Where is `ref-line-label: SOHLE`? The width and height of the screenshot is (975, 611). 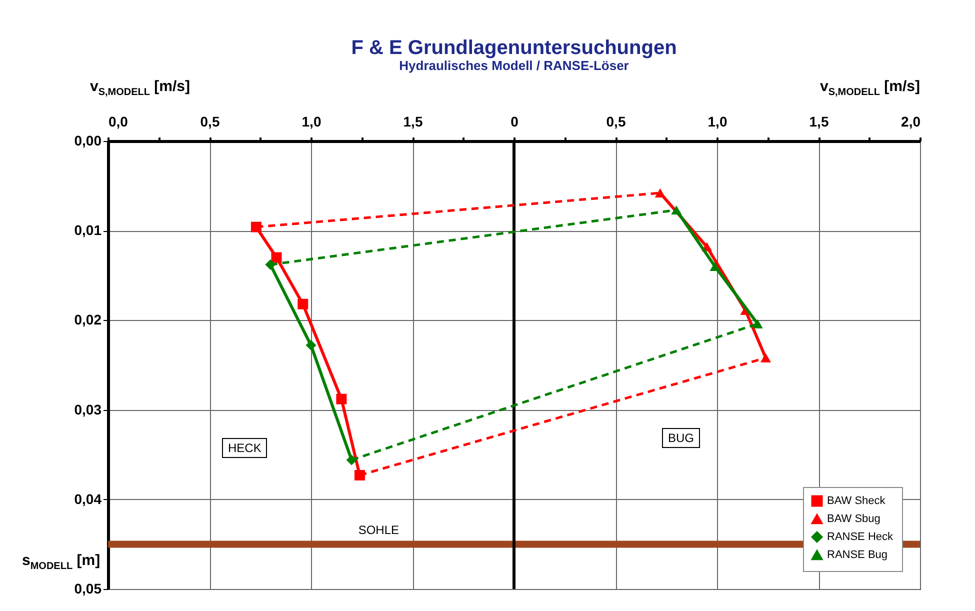 ref-line-label: SOHLE is located at coordinates (379, 530).